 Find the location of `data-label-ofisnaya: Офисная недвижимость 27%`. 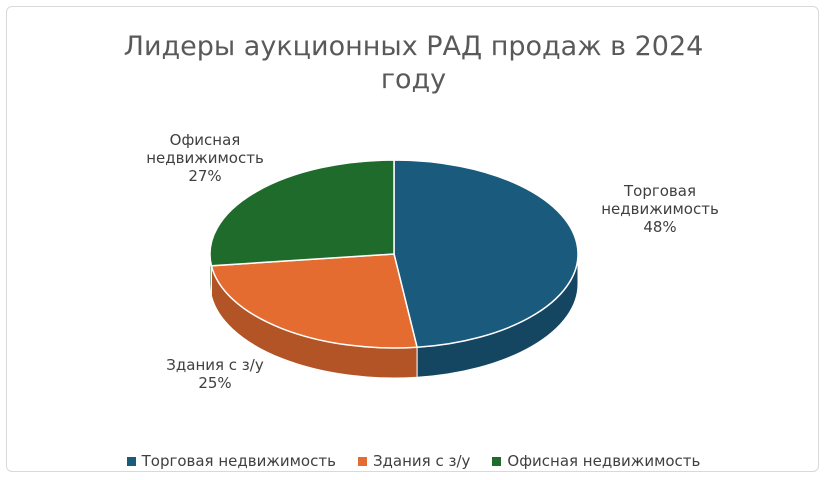

data-label-ofisnaya: Офисная недвижимость 27% is located at coordinates (205, 158).